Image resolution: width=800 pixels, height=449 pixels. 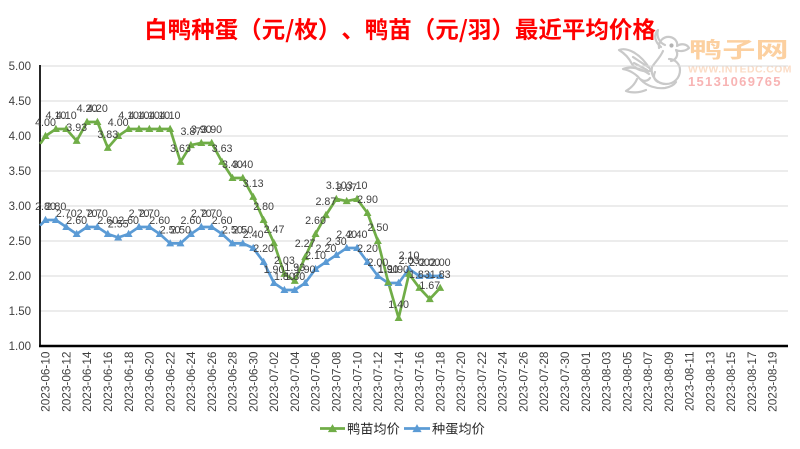 I want to click on svg-text: 1.93, so click(x=294, y=268).